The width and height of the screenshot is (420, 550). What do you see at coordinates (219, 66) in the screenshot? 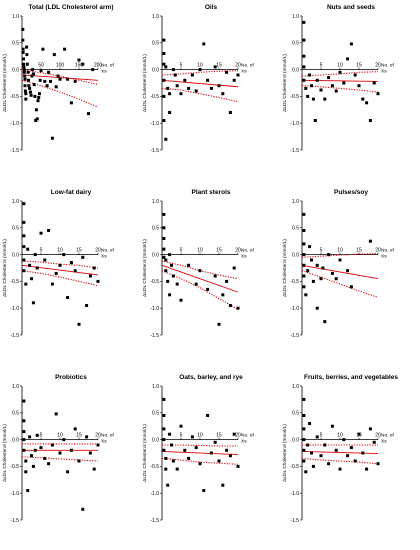
I see `x-tick-label: 15` at bounding box center [219, 66].